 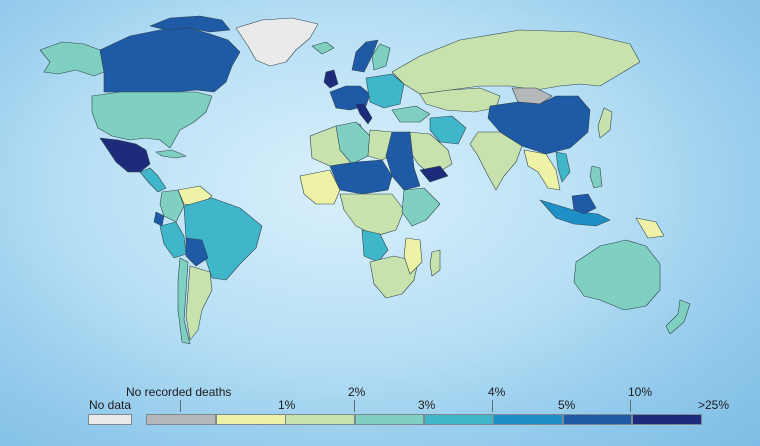 What do you see at coordinates (435, 263) in the screenshot?
I see `country-madagascar` at bounding box center [435, 263].